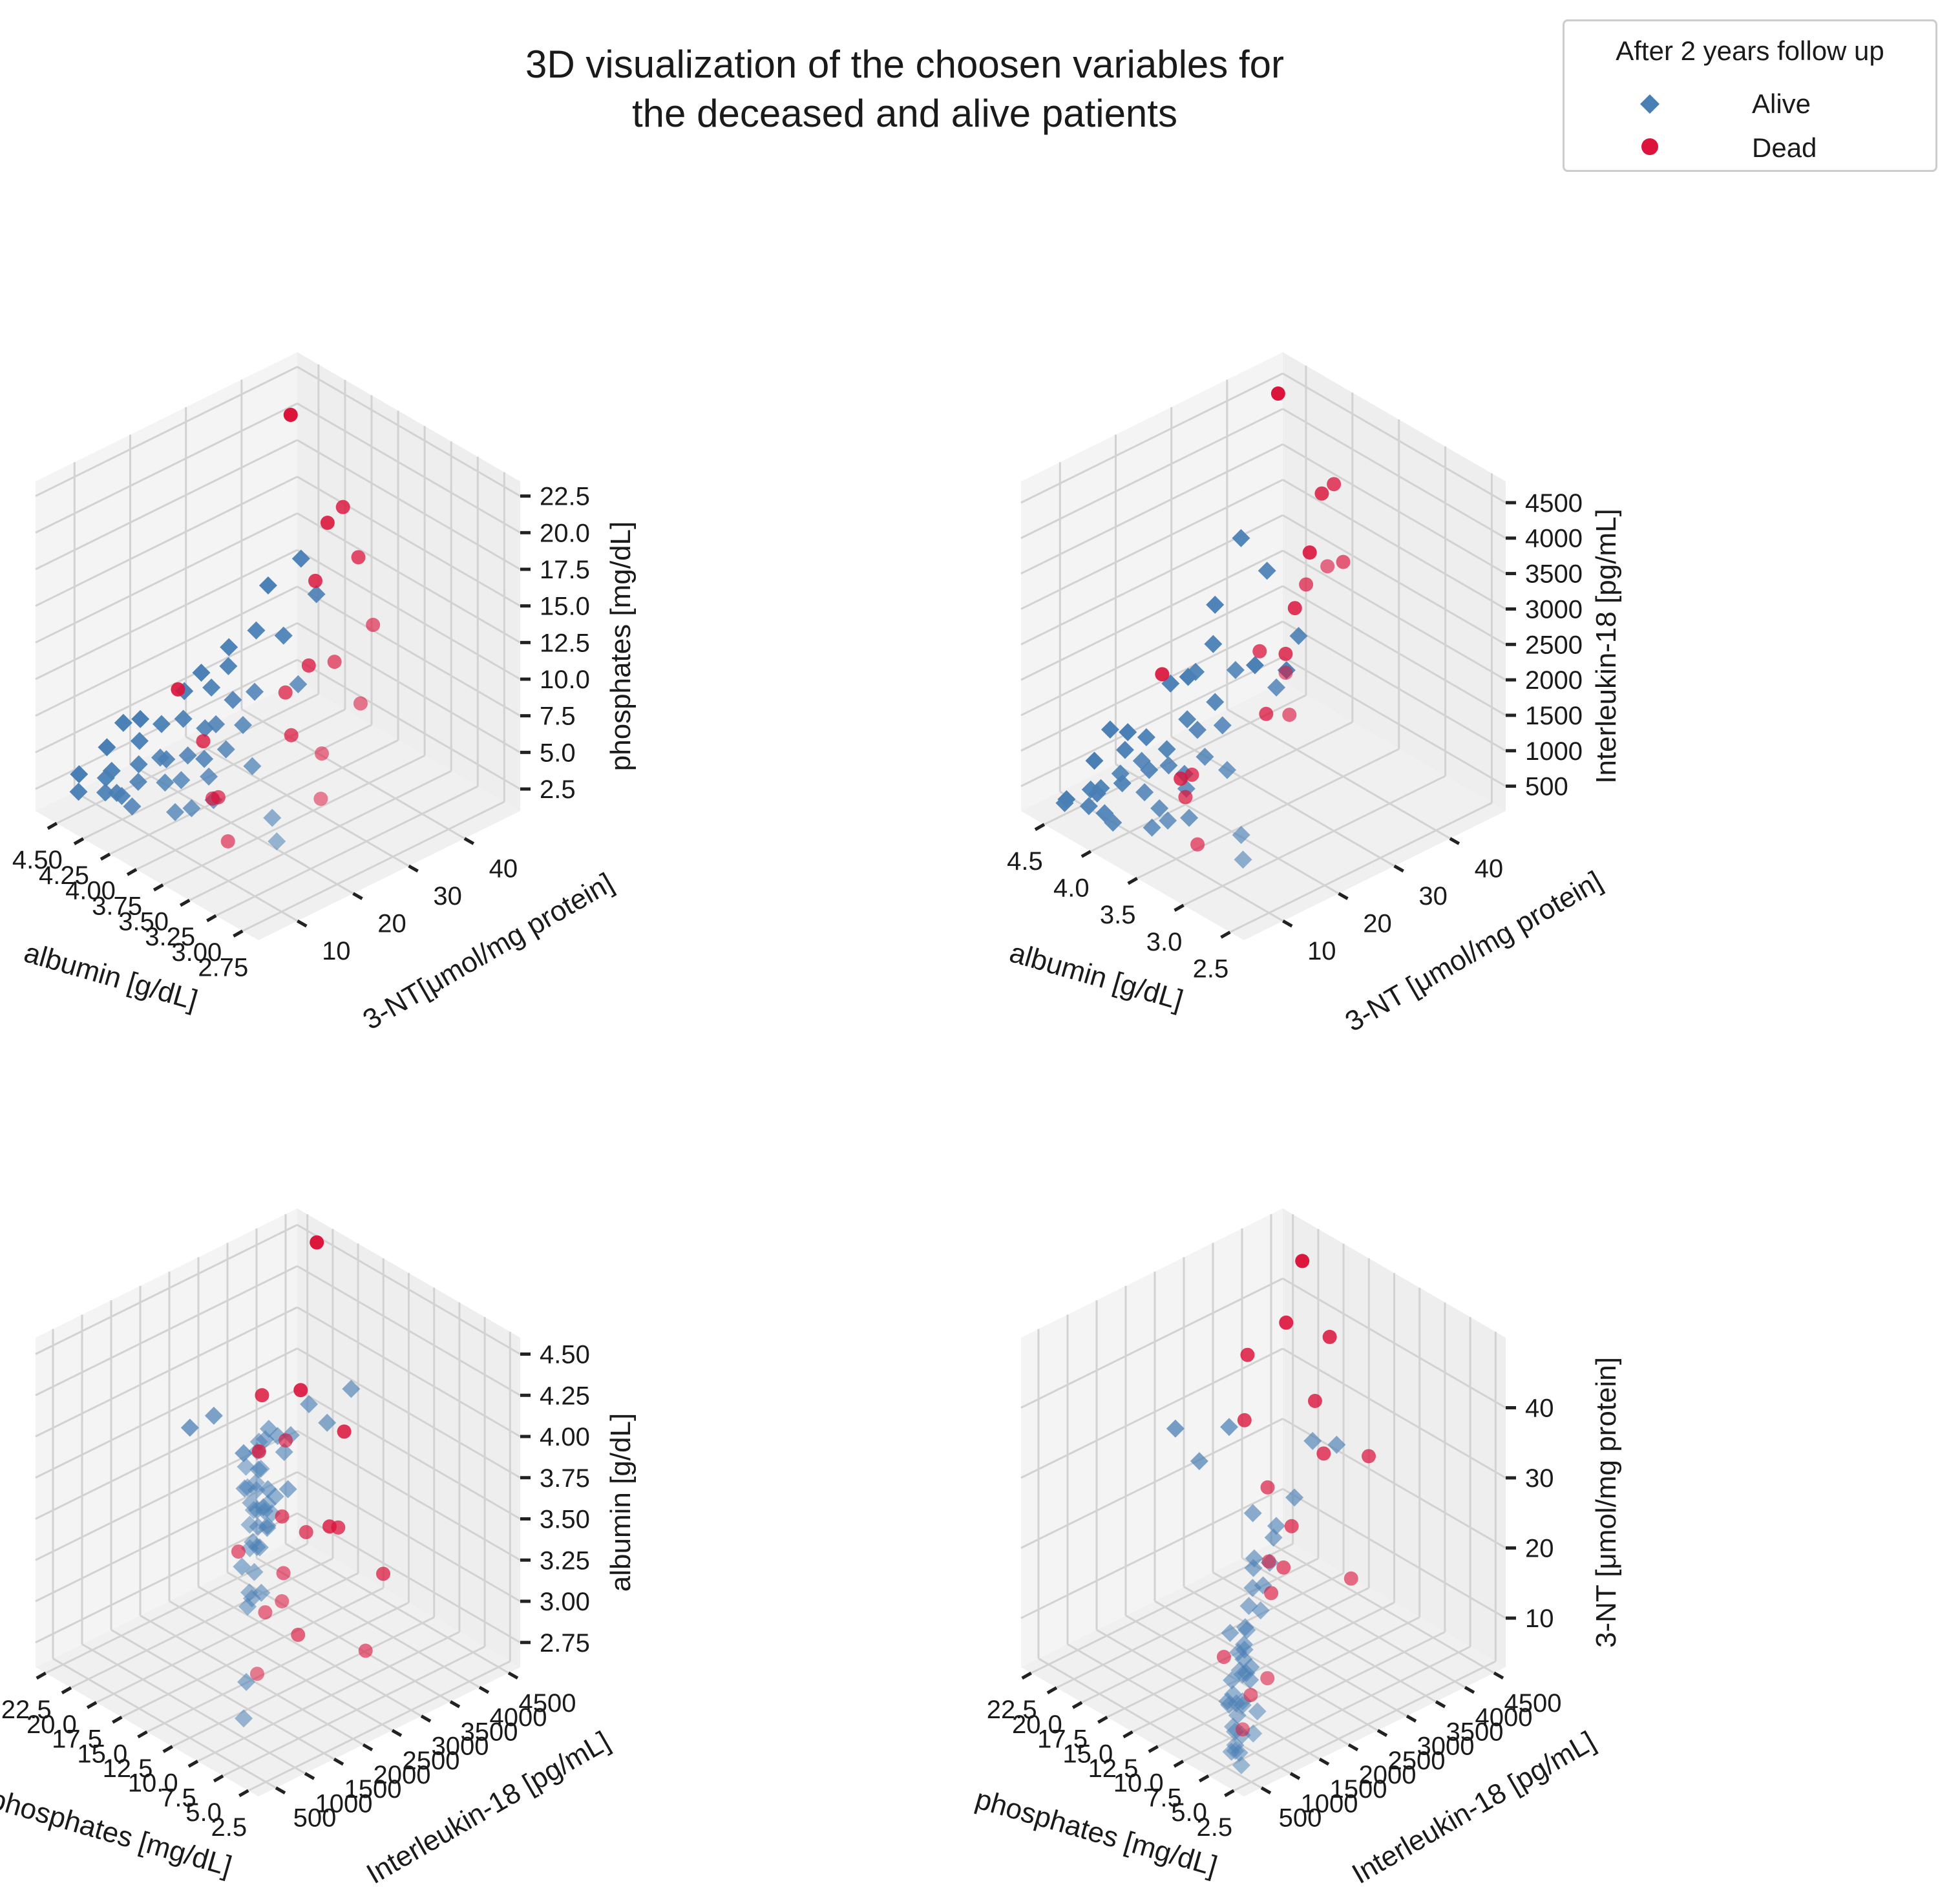 The width and height of the screenshot is (1960, 1894). Describe the element at coordinates (315, 1819) in the screenshot. I see `y-tick-label: 500` at that location.